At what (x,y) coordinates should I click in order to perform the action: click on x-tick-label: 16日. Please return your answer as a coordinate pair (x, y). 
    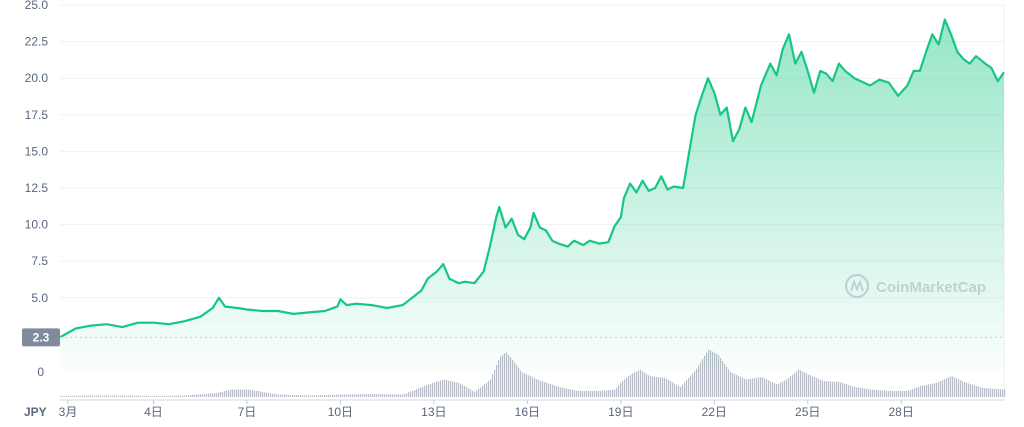
    Looking at the image, I should click on (527, 412).